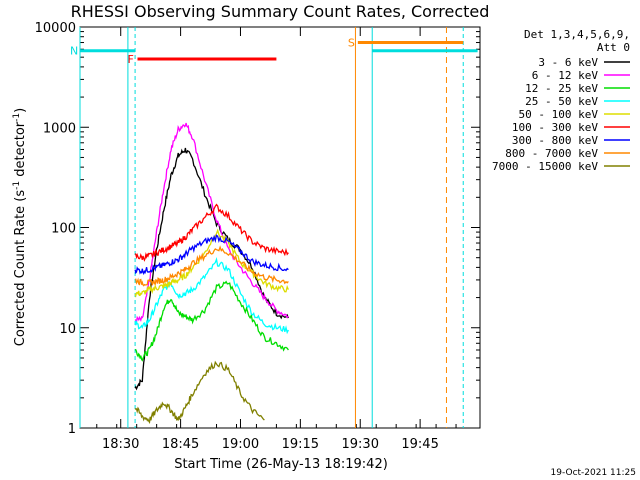  Describe the element at coordinates (74, 51) in the screenshot. I see `flag-label: N` at that location.